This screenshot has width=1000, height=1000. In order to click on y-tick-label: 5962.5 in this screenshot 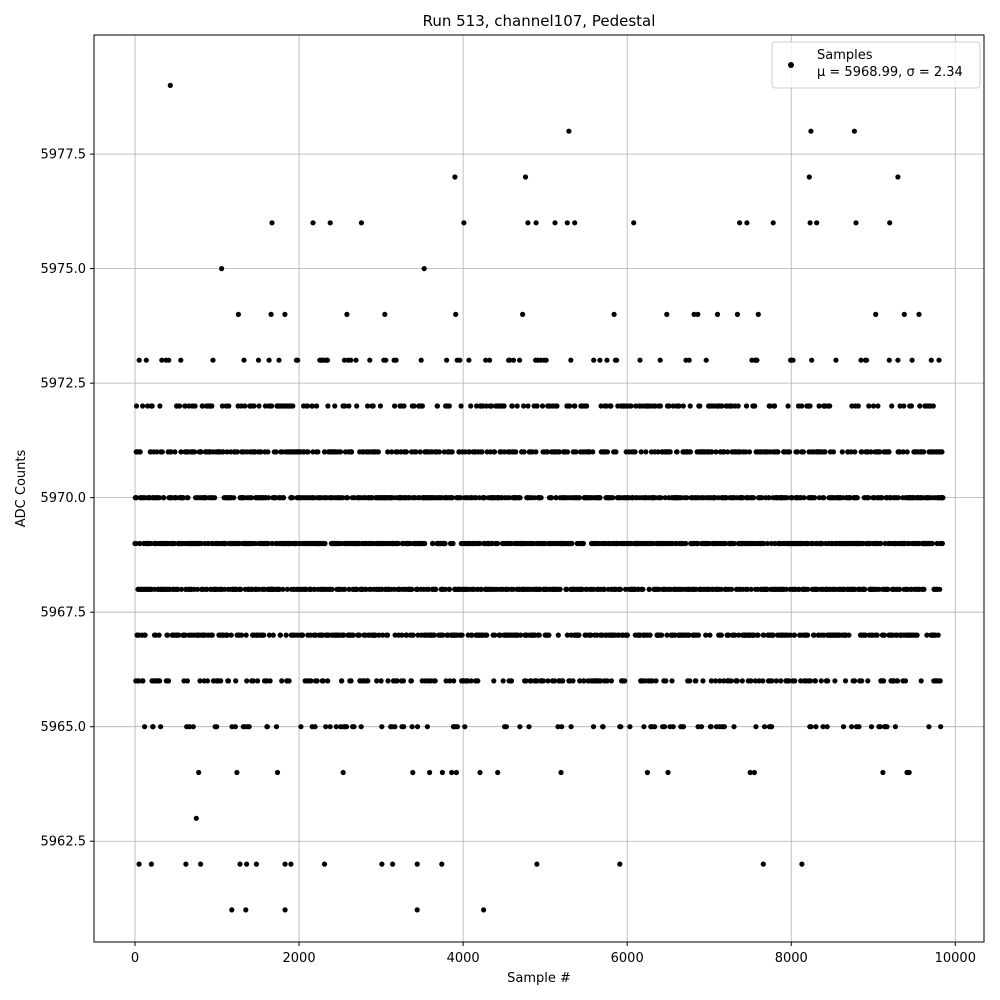, I will do `click(64, 842)`.